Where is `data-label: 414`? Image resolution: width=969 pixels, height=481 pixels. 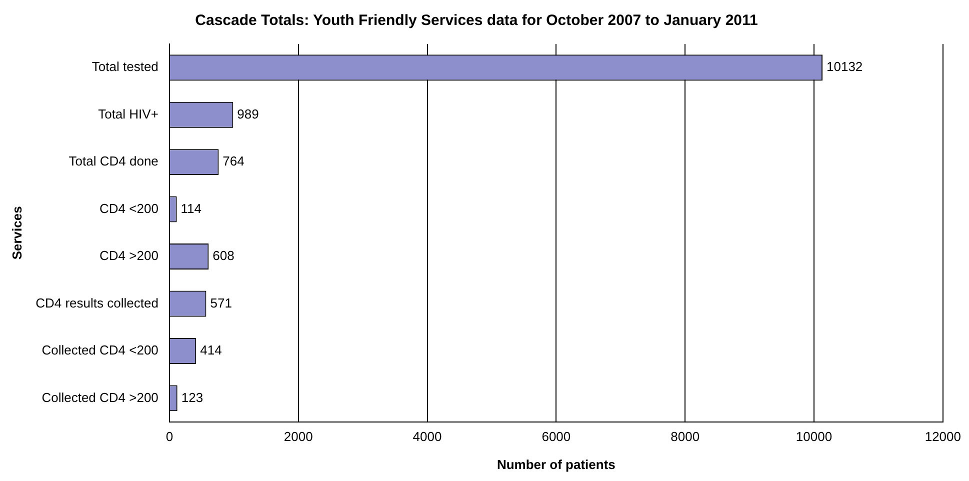 data-label: 414 is located at coordinates (211, 350).